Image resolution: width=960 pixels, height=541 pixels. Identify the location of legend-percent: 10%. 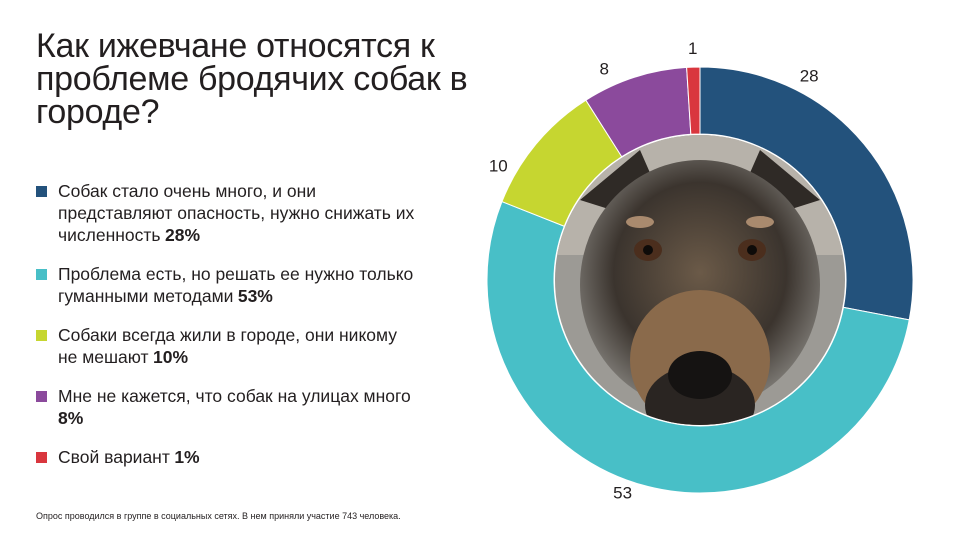
(171, 357).